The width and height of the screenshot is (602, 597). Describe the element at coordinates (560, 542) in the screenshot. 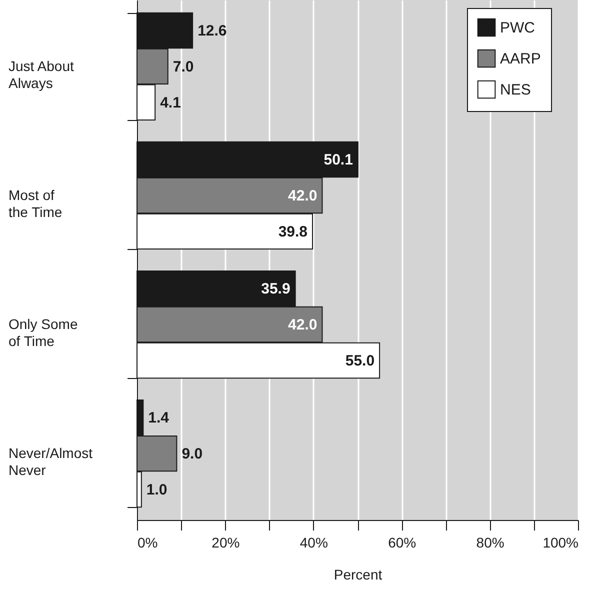

I see `x-tick-label: 100%` at that location.